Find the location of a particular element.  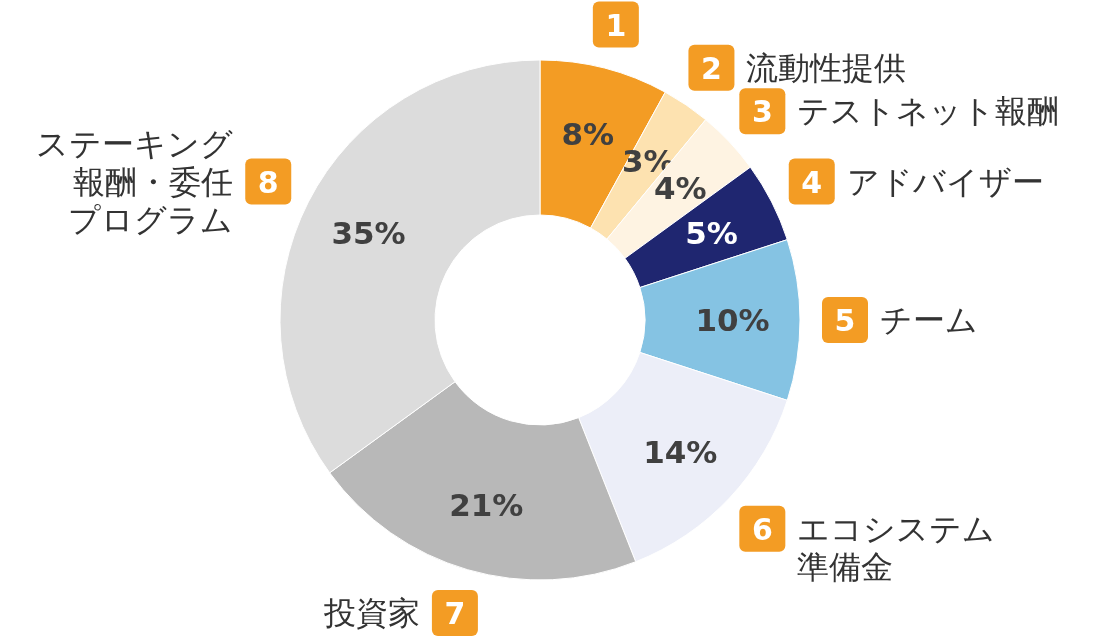

text: 2 is located at coordinates (711, 68).